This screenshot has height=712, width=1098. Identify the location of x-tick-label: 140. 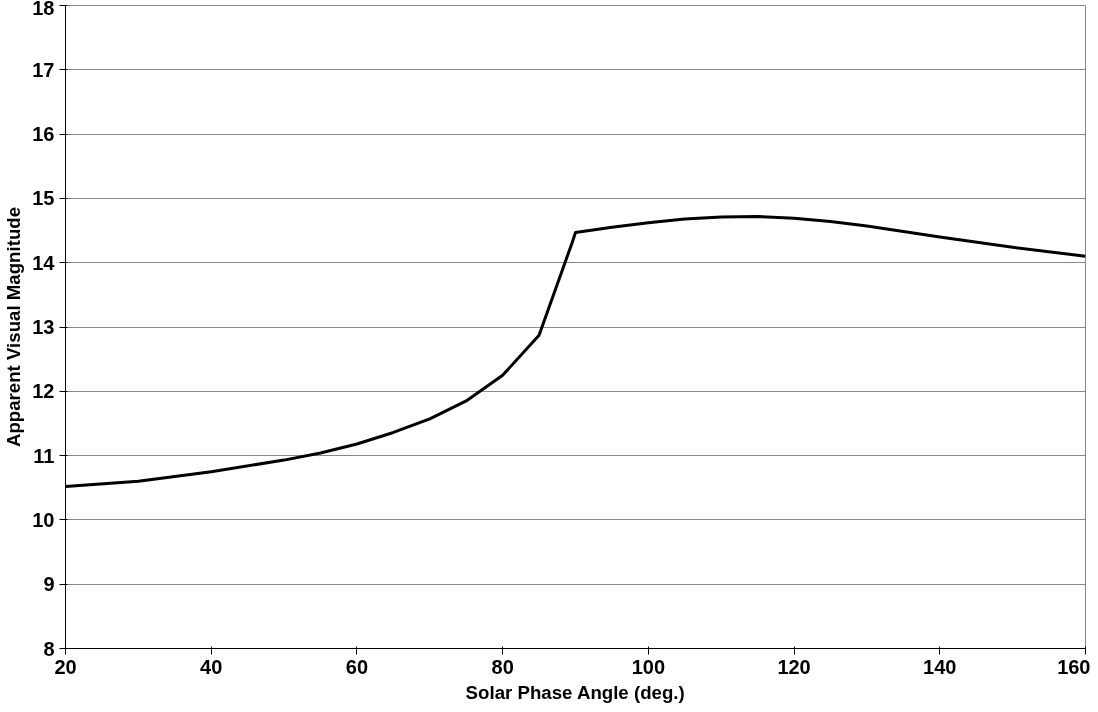
(940, 666).